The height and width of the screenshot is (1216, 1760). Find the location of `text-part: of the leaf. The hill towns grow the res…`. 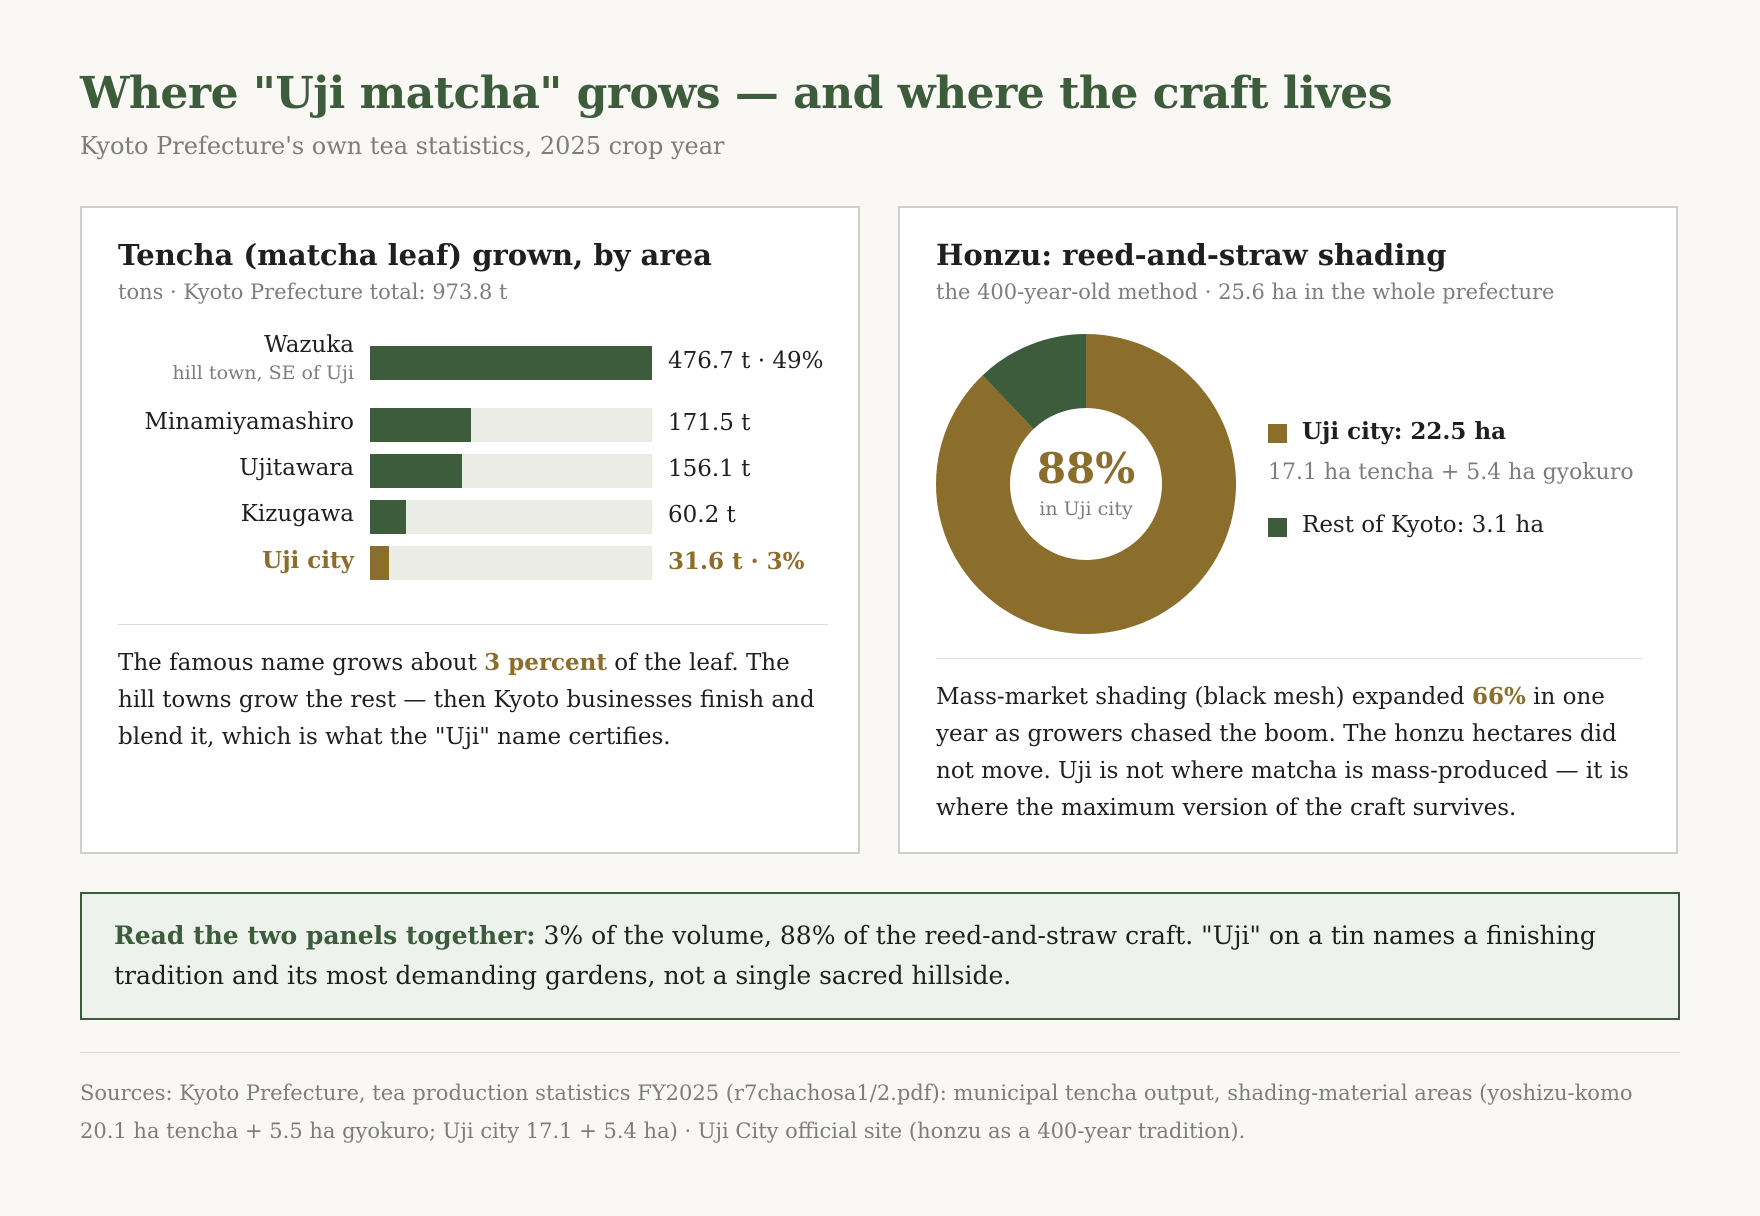

text-part: of the leaf. The hill towns grow the res… is located at coordinates (466, 700).